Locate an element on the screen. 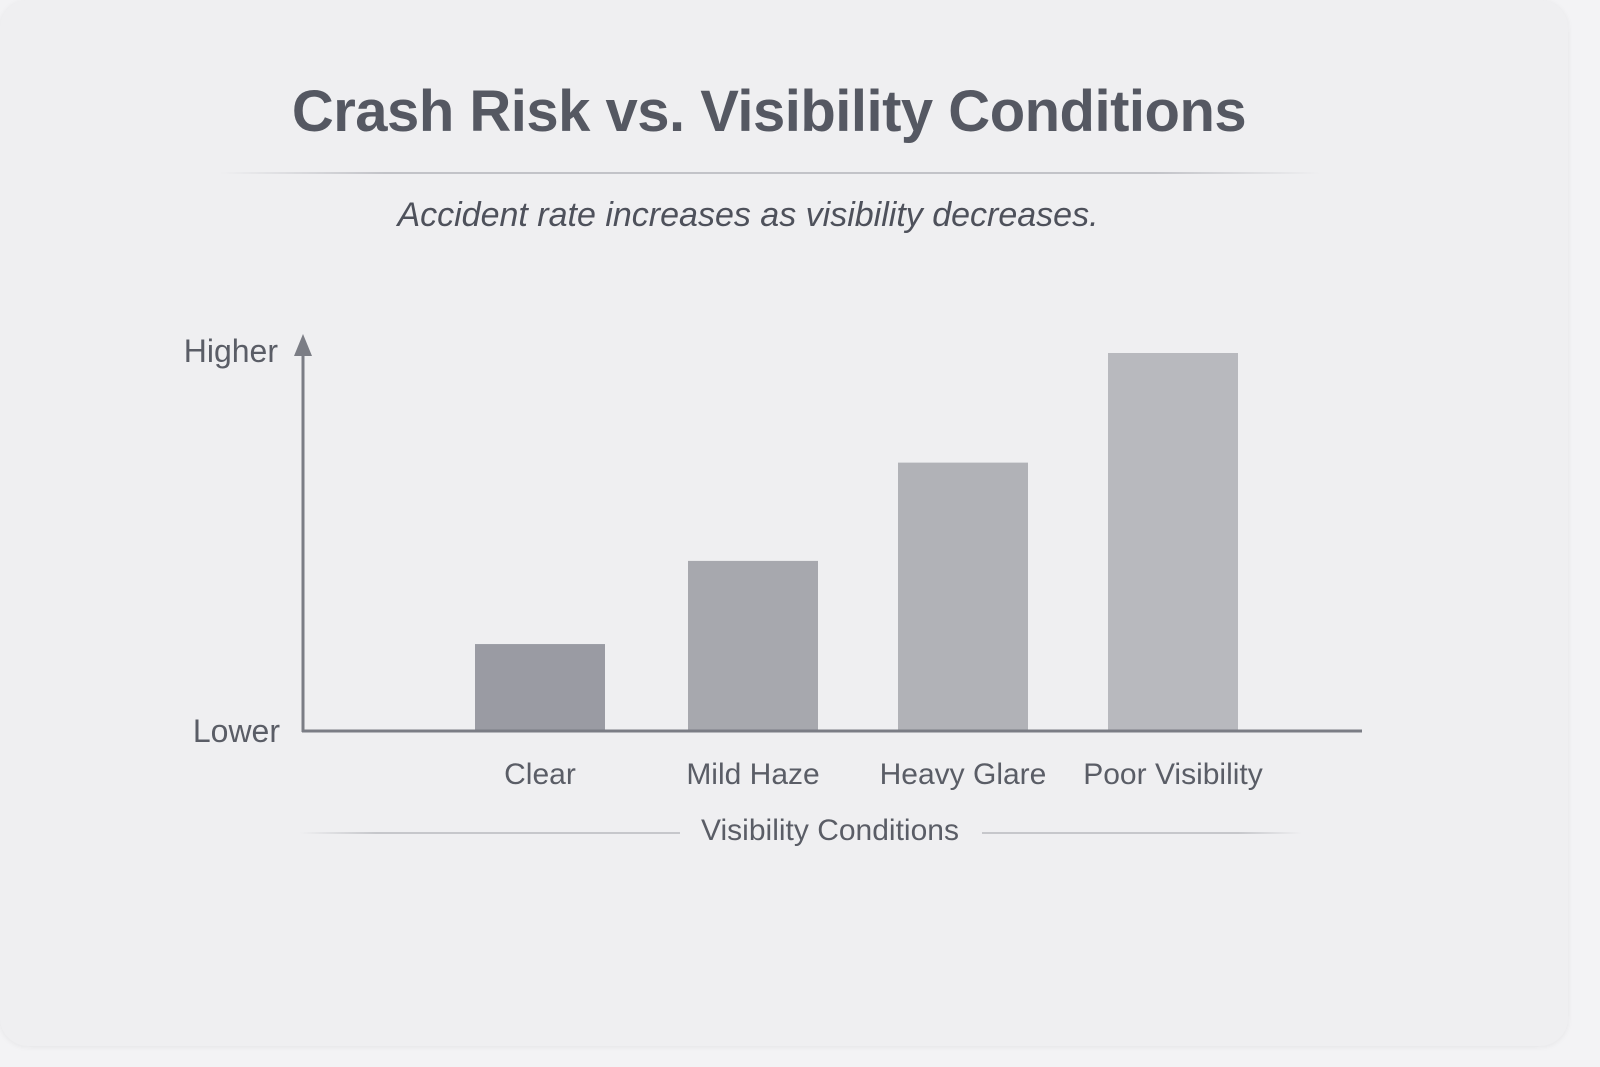  y-axis-arrow is located at coordinates (303, 345).